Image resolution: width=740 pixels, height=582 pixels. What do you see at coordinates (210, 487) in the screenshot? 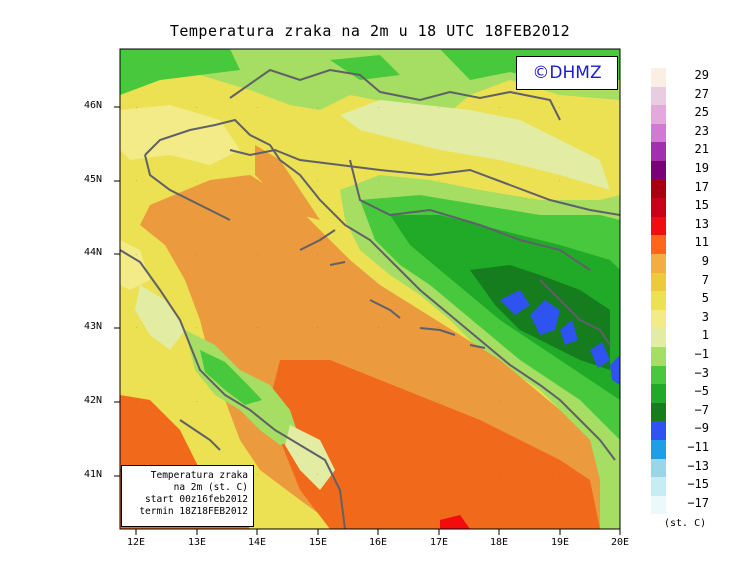
I see `info-line: na 2m (st. C)` at bounding box center [210, 487].